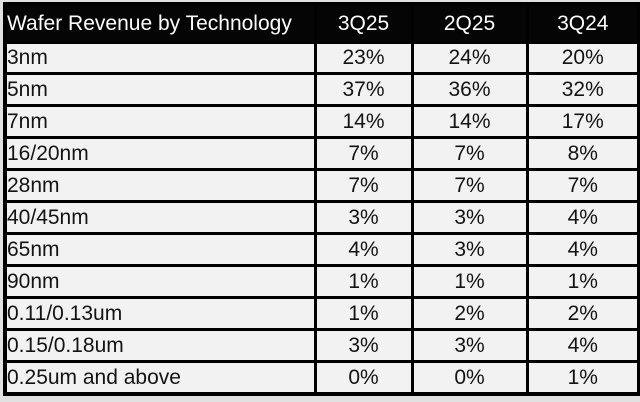 The image size is (640, 402). What do you see at coordinates (363, 23) in the screenshot?
I see `column-header-3q25: 3Q25` at bounding box center [363, 23].